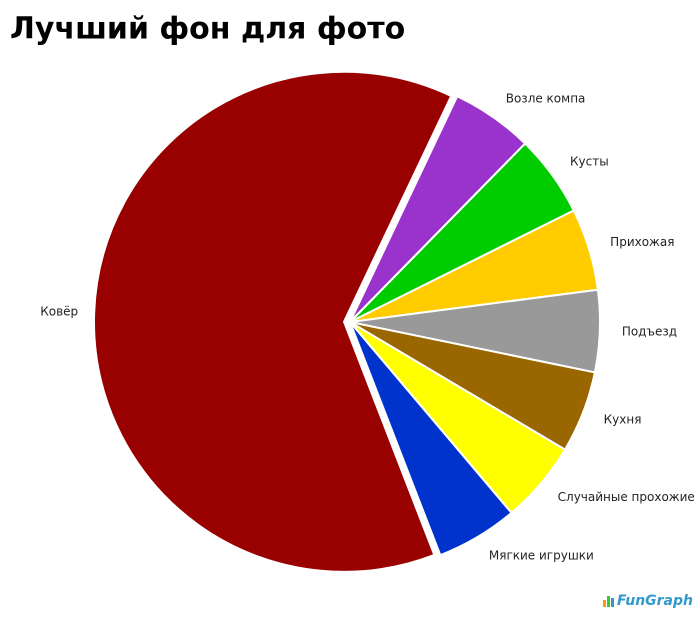 This screenshot has height=618, width=700. What do you see at coordinates (608, 601) in the screenshot?
I see `logo-icon` at bounding box center [608, 601].